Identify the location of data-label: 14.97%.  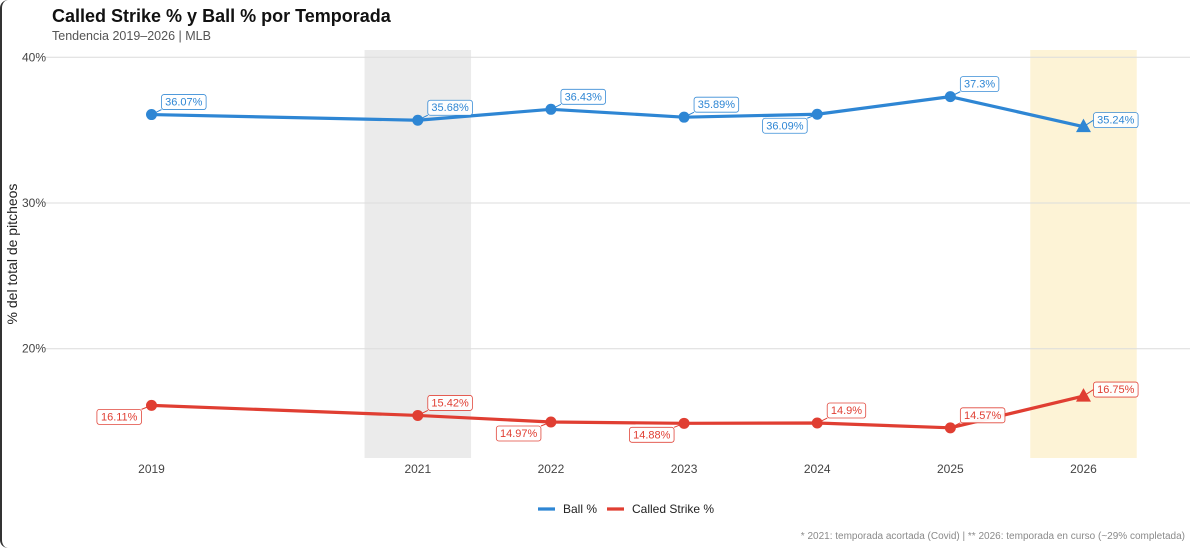
(519, 434).